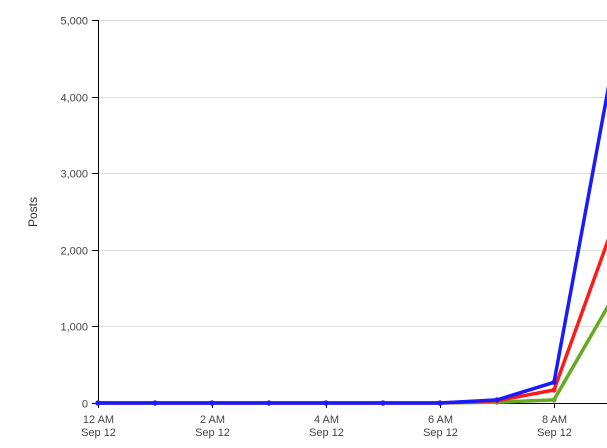 This screenshot has height=448, width=607. Describe the element at coordinates (98, 420) in the screenshot. I see `x-tick-label: 12 AM` at that location.